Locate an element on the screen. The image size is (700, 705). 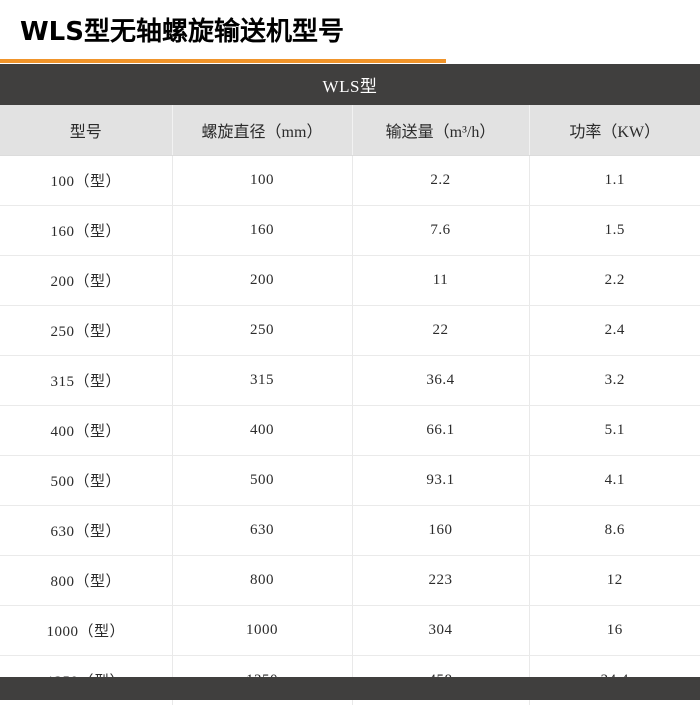
cell-diameter: 200 is located at coordinates (262, 281).